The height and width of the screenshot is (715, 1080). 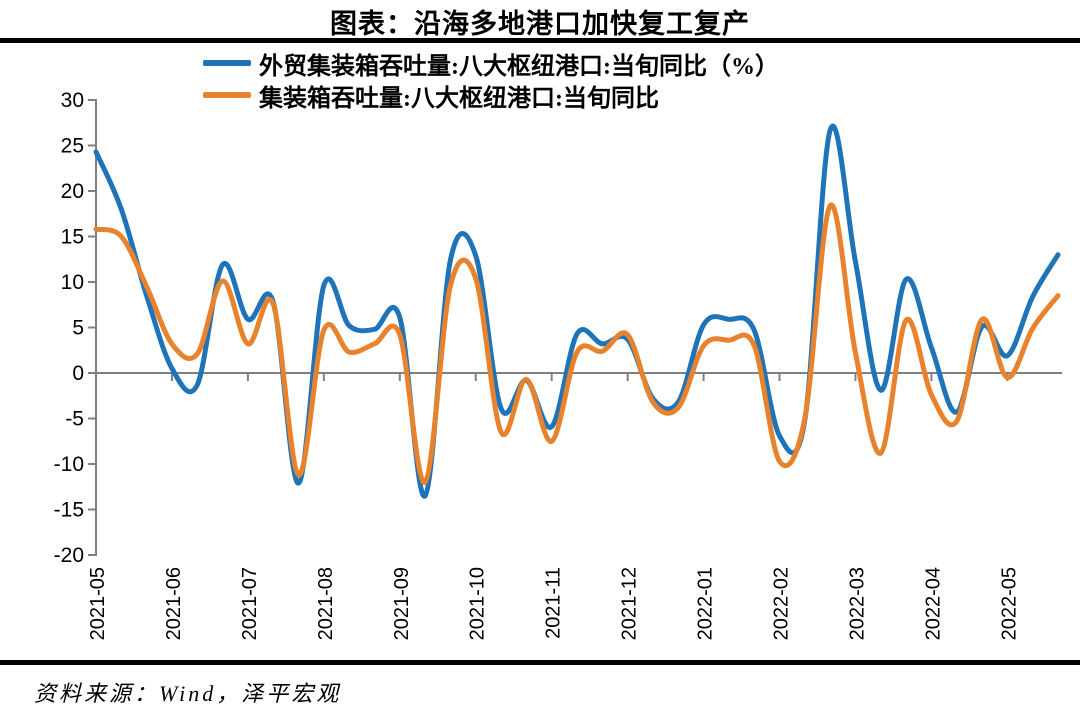 I want to click on y-tick-label: 25, so click(x=72, y=146).